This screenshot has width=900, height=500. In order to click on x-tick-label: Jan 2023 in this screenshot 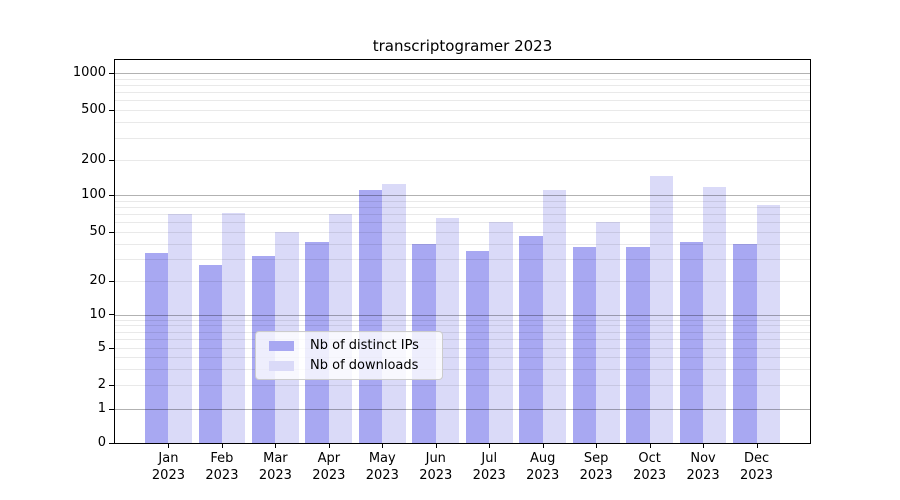, I will do `click(168, 467)`.